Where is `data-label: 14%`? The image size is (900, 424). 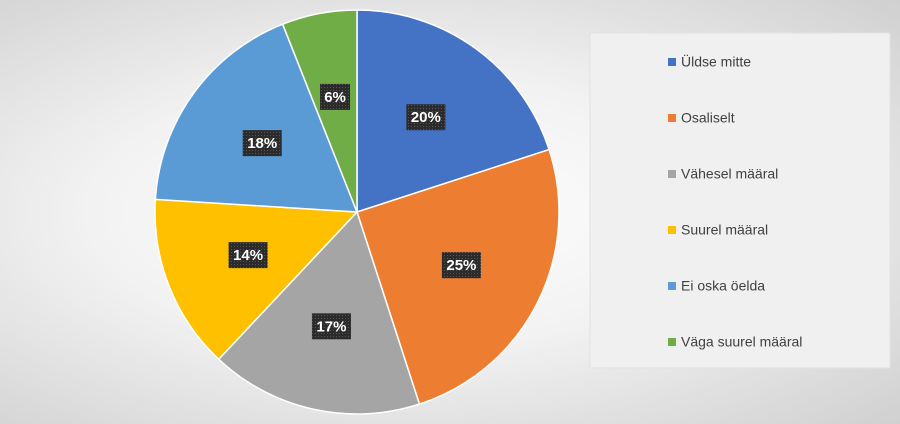 data-label: 14% is located at coordinates (248, 255).